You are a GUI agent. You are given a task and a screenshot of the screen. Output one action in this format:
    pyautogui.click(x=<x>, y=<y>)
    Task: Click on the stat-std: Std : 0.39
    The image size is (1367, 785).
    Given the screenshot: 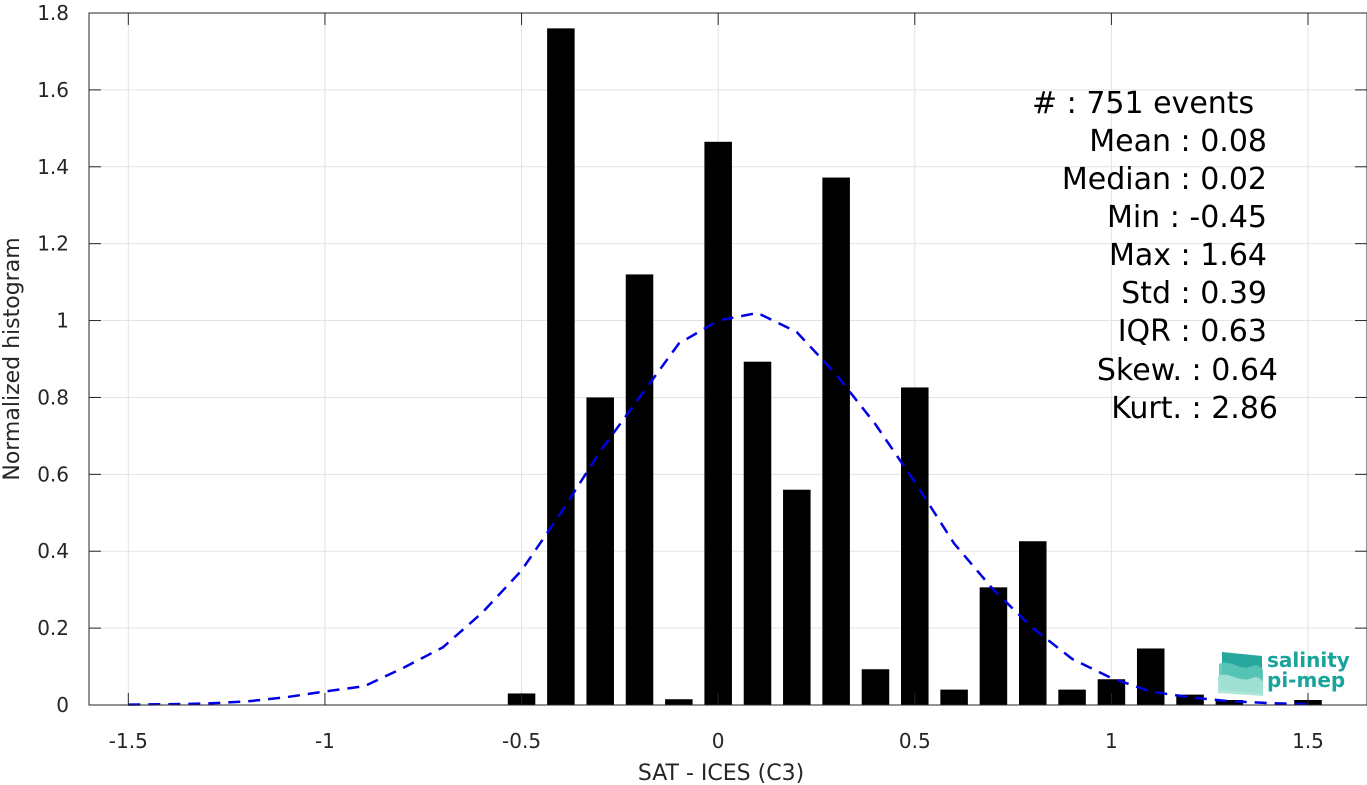 What is the action you would take?
    pyautogui.click(x=1194, y=293)
    